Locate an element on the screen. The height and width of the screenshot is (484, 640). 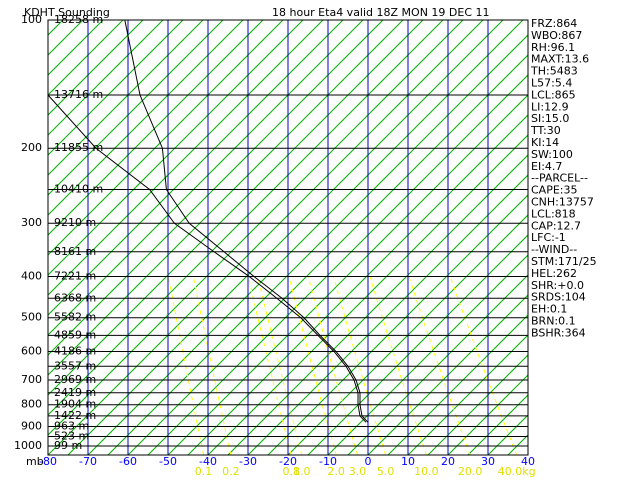
chart-subtitle: 18 hour Eta4 valid 18Z MON 19 DEC 11 is located at coordinates (381, 12).